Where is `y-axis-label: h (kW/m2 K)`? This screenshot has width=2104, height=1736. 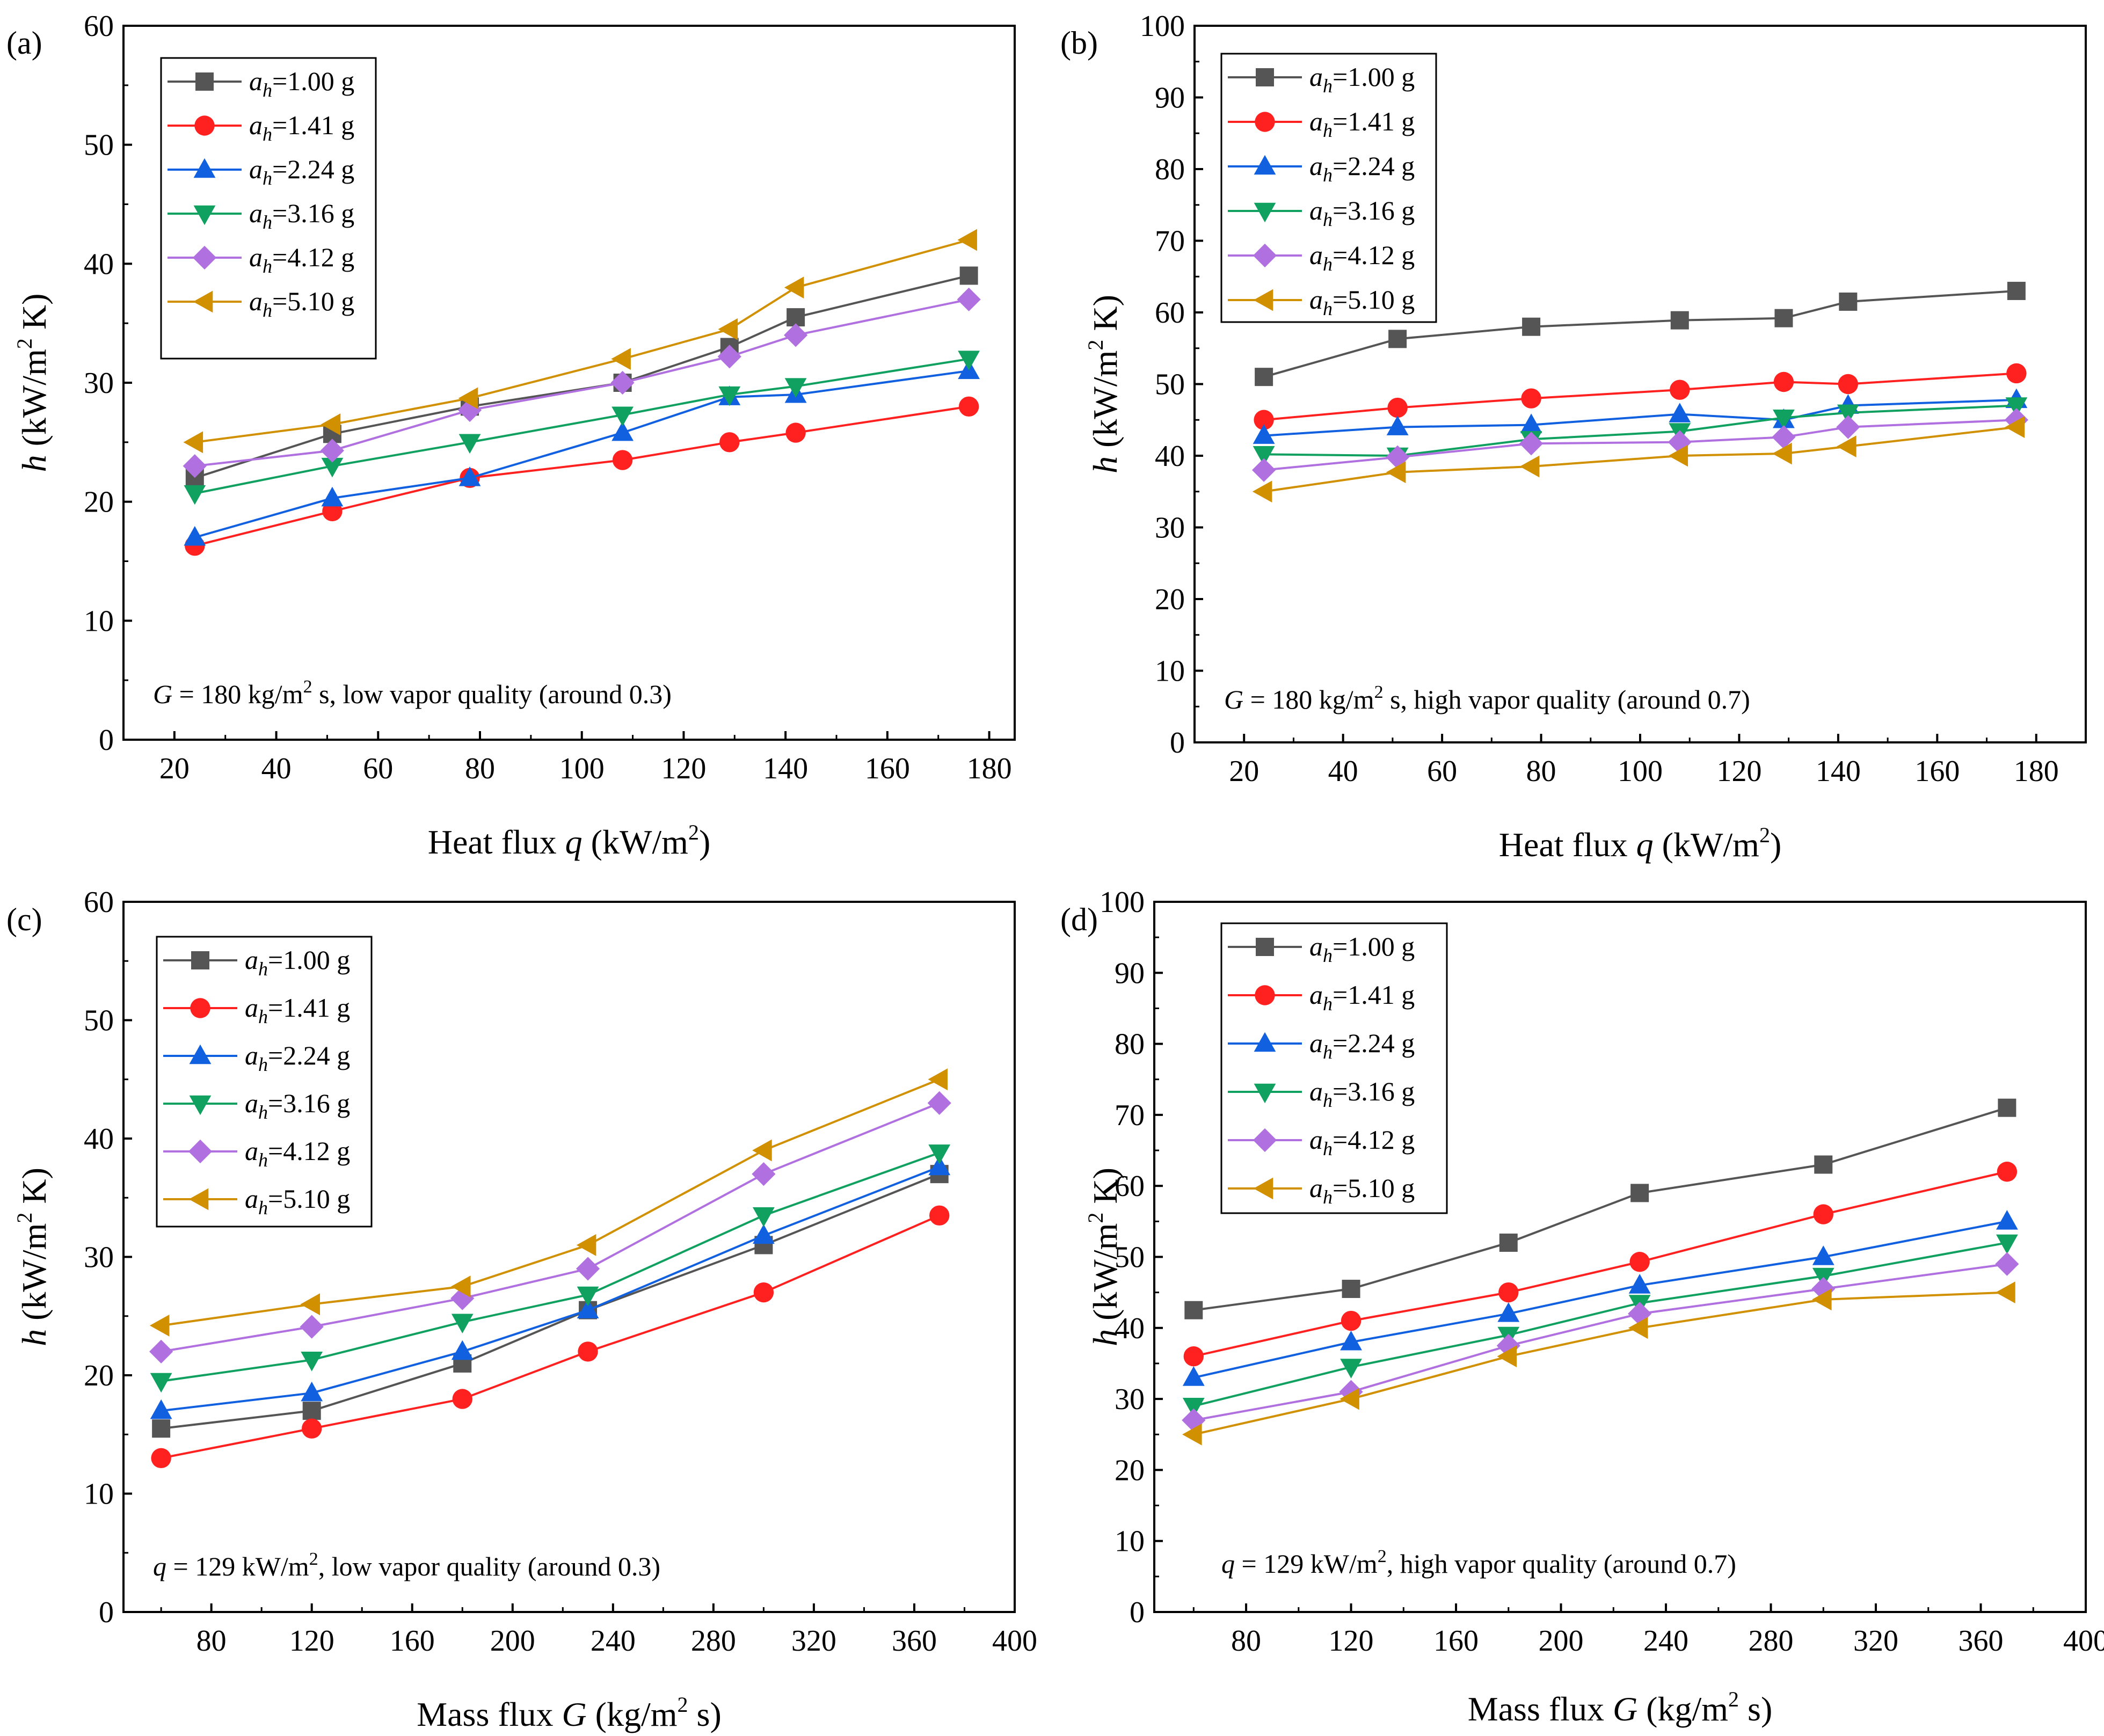
y-axis-label: h (kW/m2 K) is located at coordinates (32, 383).